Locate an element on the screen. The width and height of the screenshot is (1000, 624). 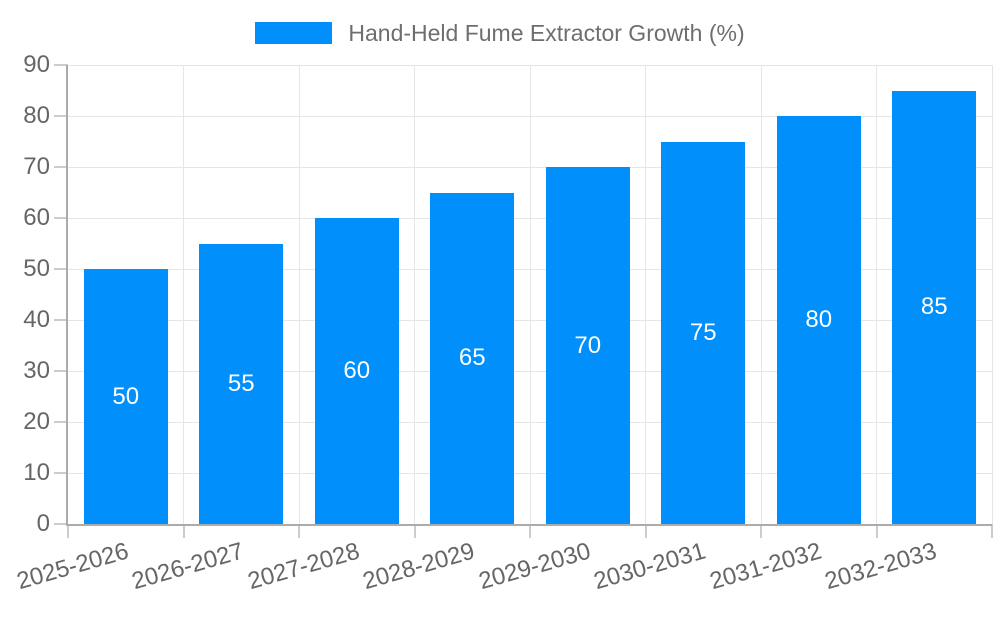
legend-swatch-icon is located at coordinates (294, 33).